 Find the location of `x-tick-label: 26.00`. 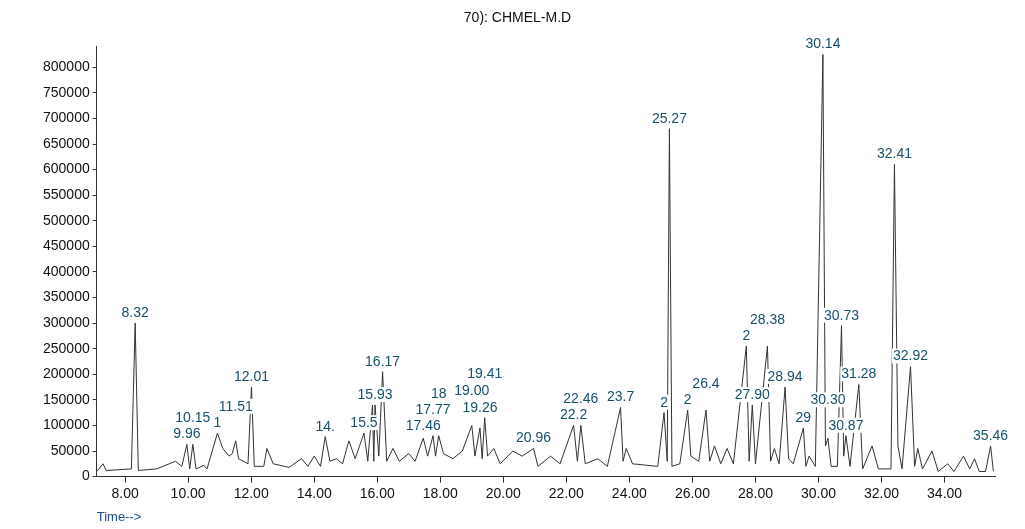

x-tick-label: 26.00 is located at coordinates (692, 492).